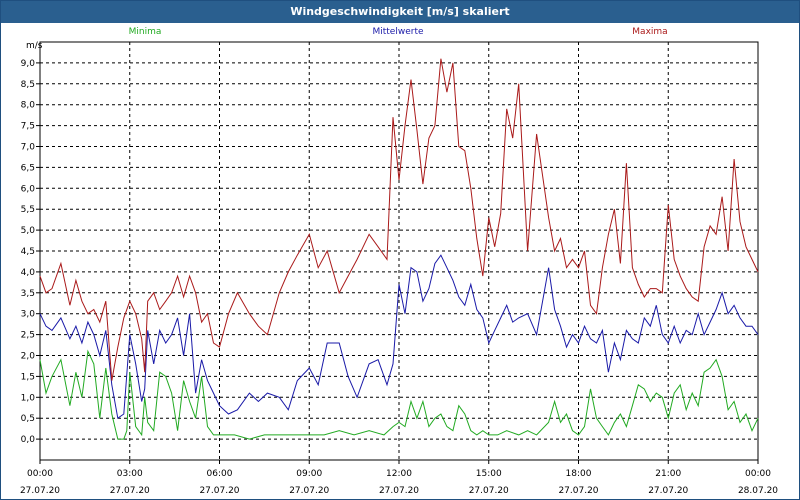 This screenshot has width=800, height=500. Describe the element at coordinates (28, 419) in the screenshot. I see `y-tick-label: 0,5` at that location.